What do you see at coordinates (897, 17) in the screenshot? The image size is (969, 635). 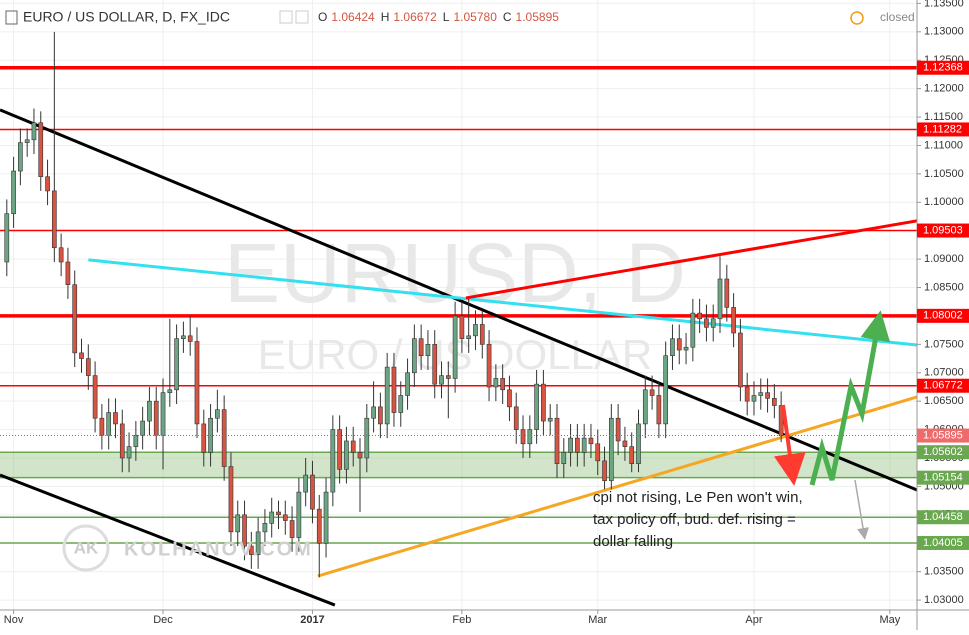 I see `market-status: closed` at bounding box center [897, 17].